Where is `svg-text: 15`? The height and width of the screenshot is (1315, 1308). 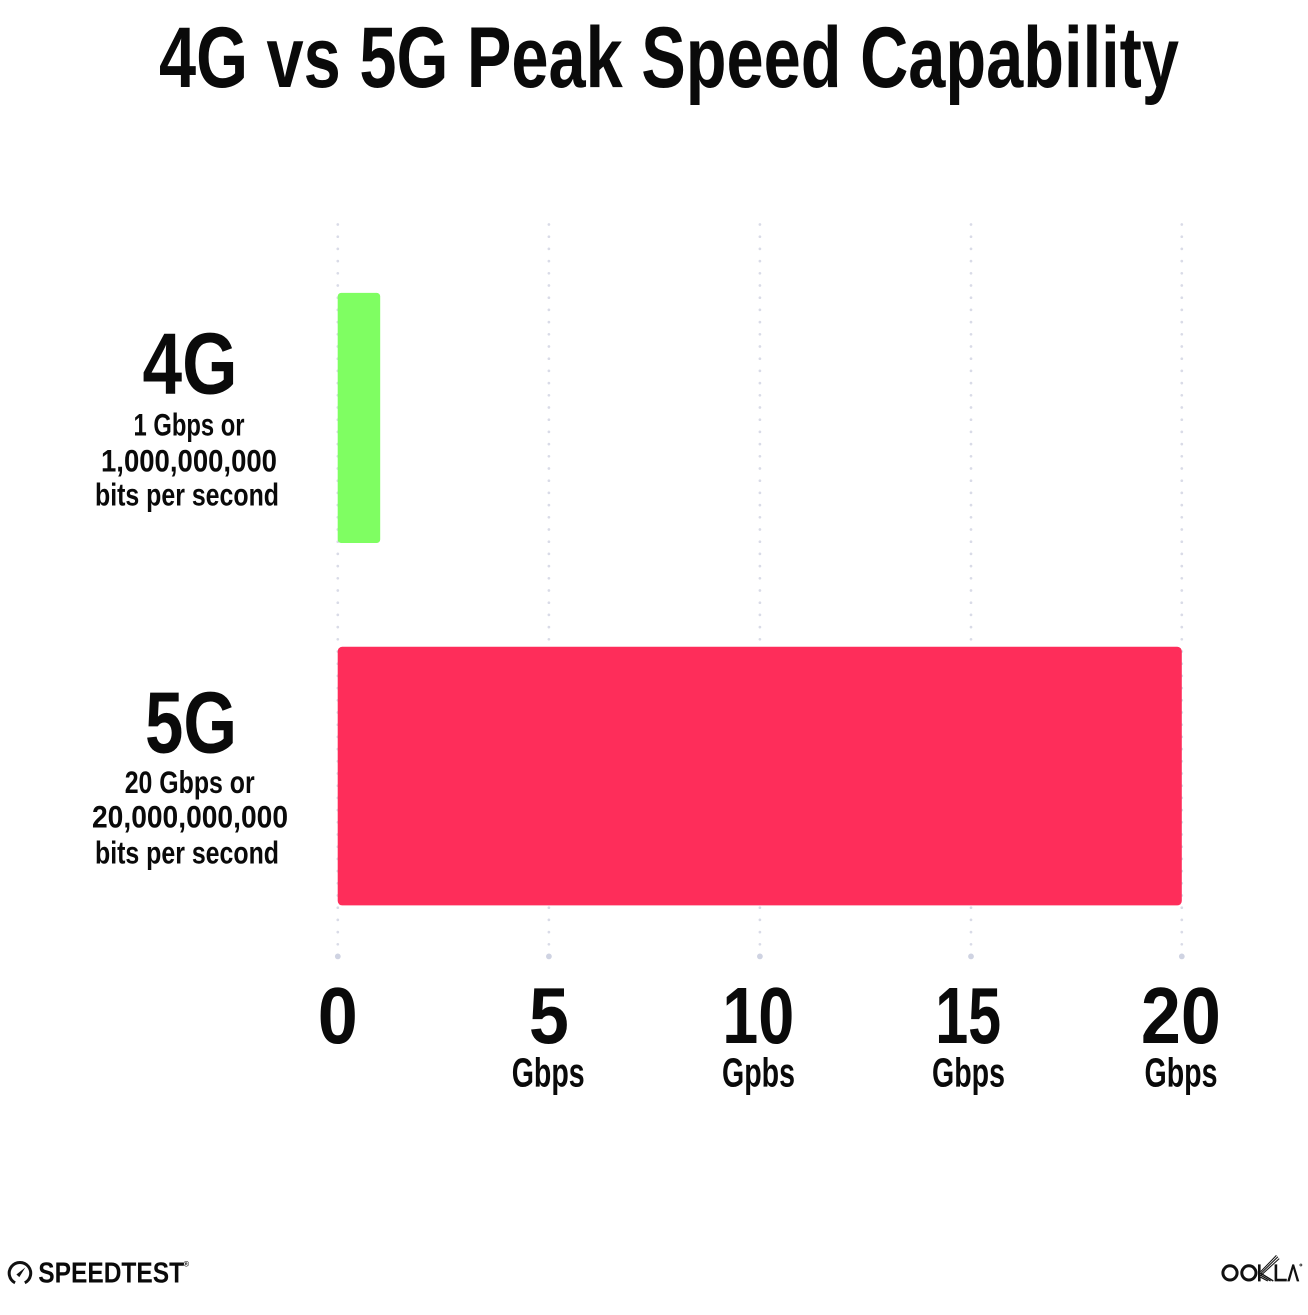
svg-text: 15 is located at coordinates (968, 1015).